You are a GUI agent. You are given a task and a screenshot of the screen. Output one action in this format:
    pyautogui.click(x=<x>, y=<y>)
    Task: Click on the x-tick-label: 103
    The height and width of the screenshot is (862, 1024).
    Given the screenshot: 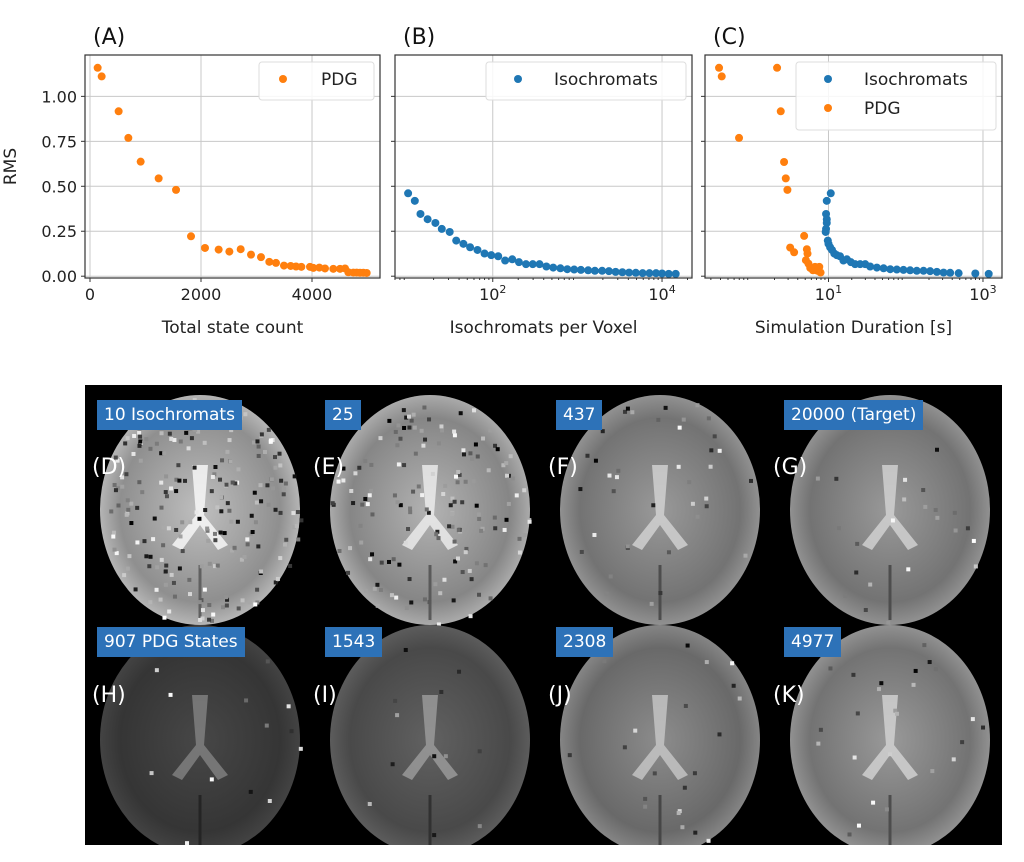 What is the action you would take?
    pyautogui.click(x=982, y=293)
    